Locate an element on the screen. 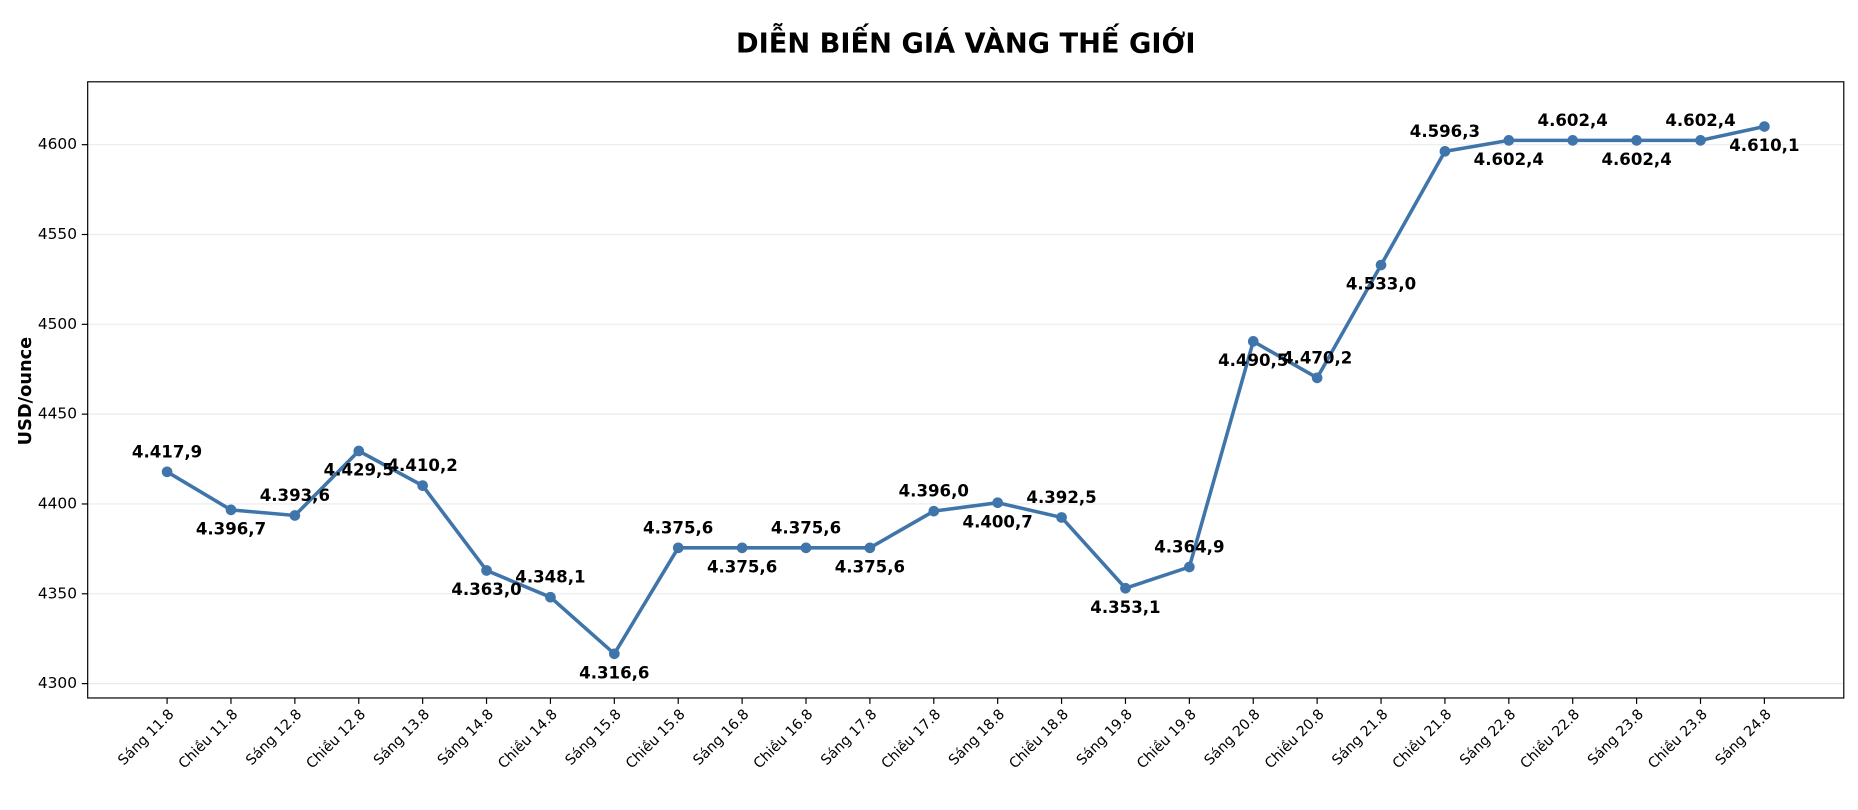  x-tick-label: Sáng 13.8 is located at coordinates (402, 738).